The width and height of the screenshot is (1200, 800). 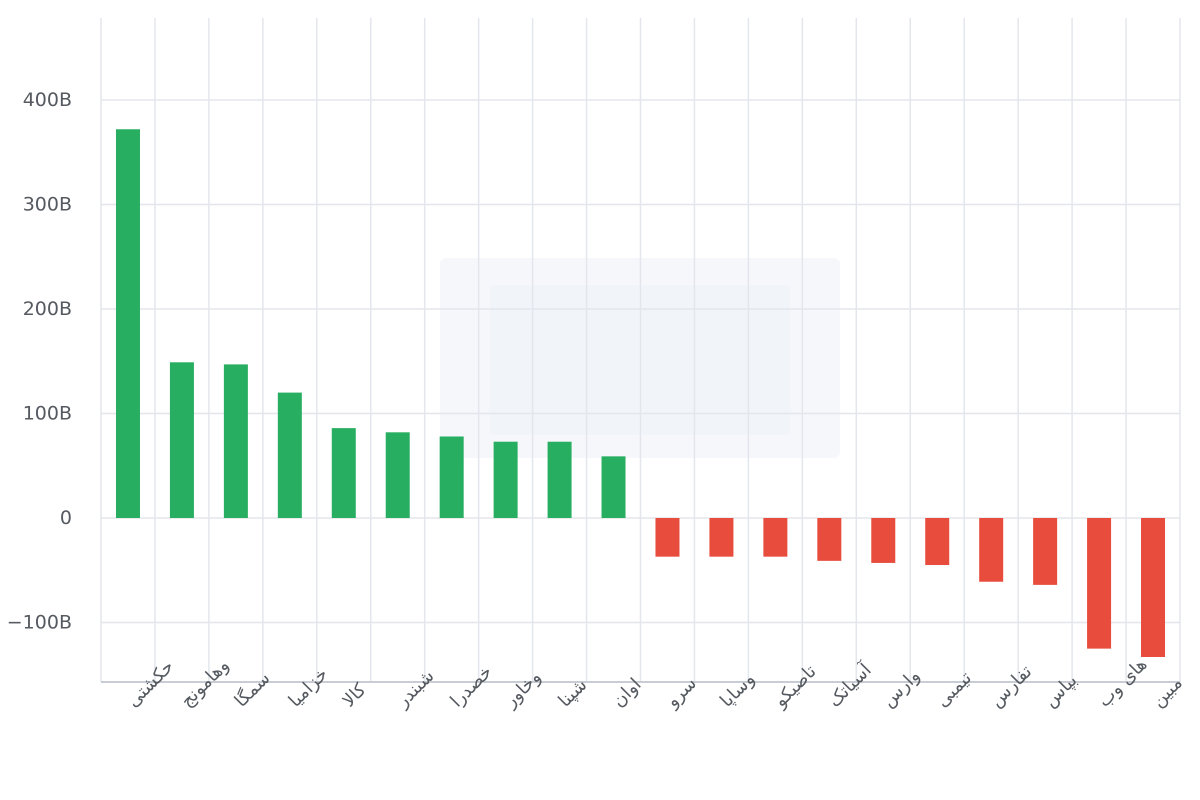 What do you see at coordinates (1061, 691) in the screenshot?
I see `x-category-label: بپاس` at bounding box center [1061, 691].